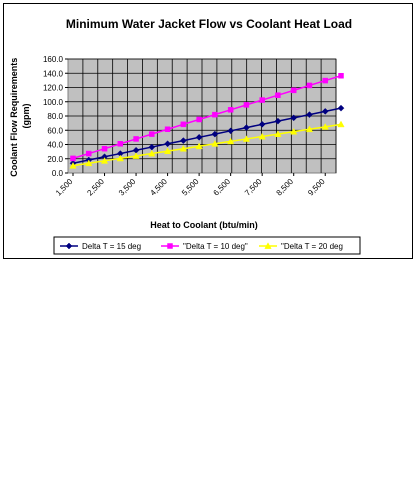 This screenshot has height=500, width=417. Describe the element at coordinates (55, 130) in the screenshot. I see `y-tick-label: 60.0` at that location.